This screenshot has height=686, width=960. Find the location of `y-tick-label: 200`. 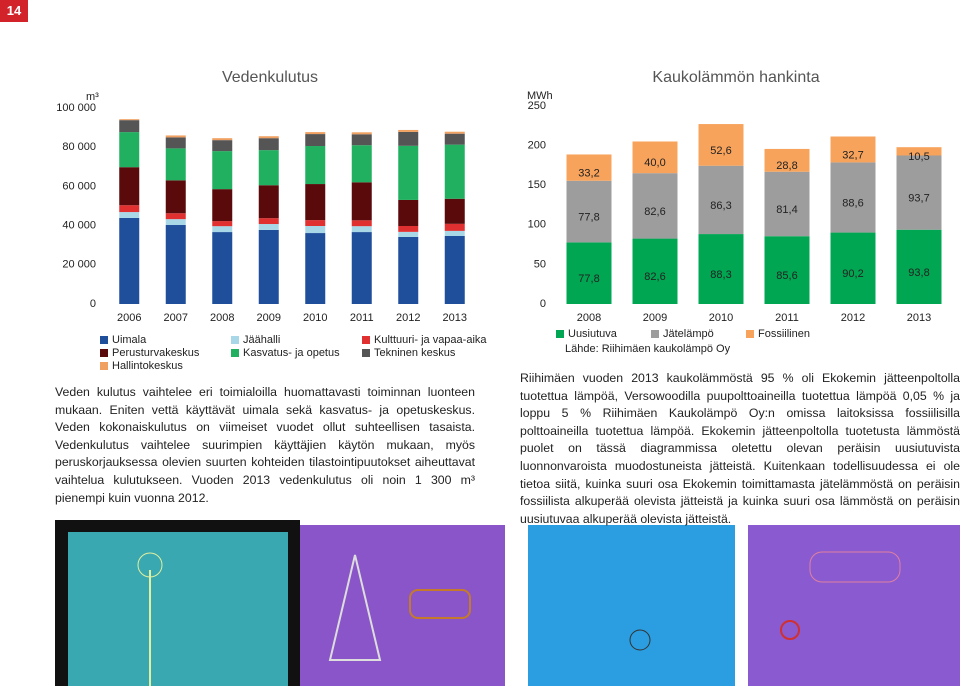

y-tick-label: 200 is located at coordinates (537, 146).